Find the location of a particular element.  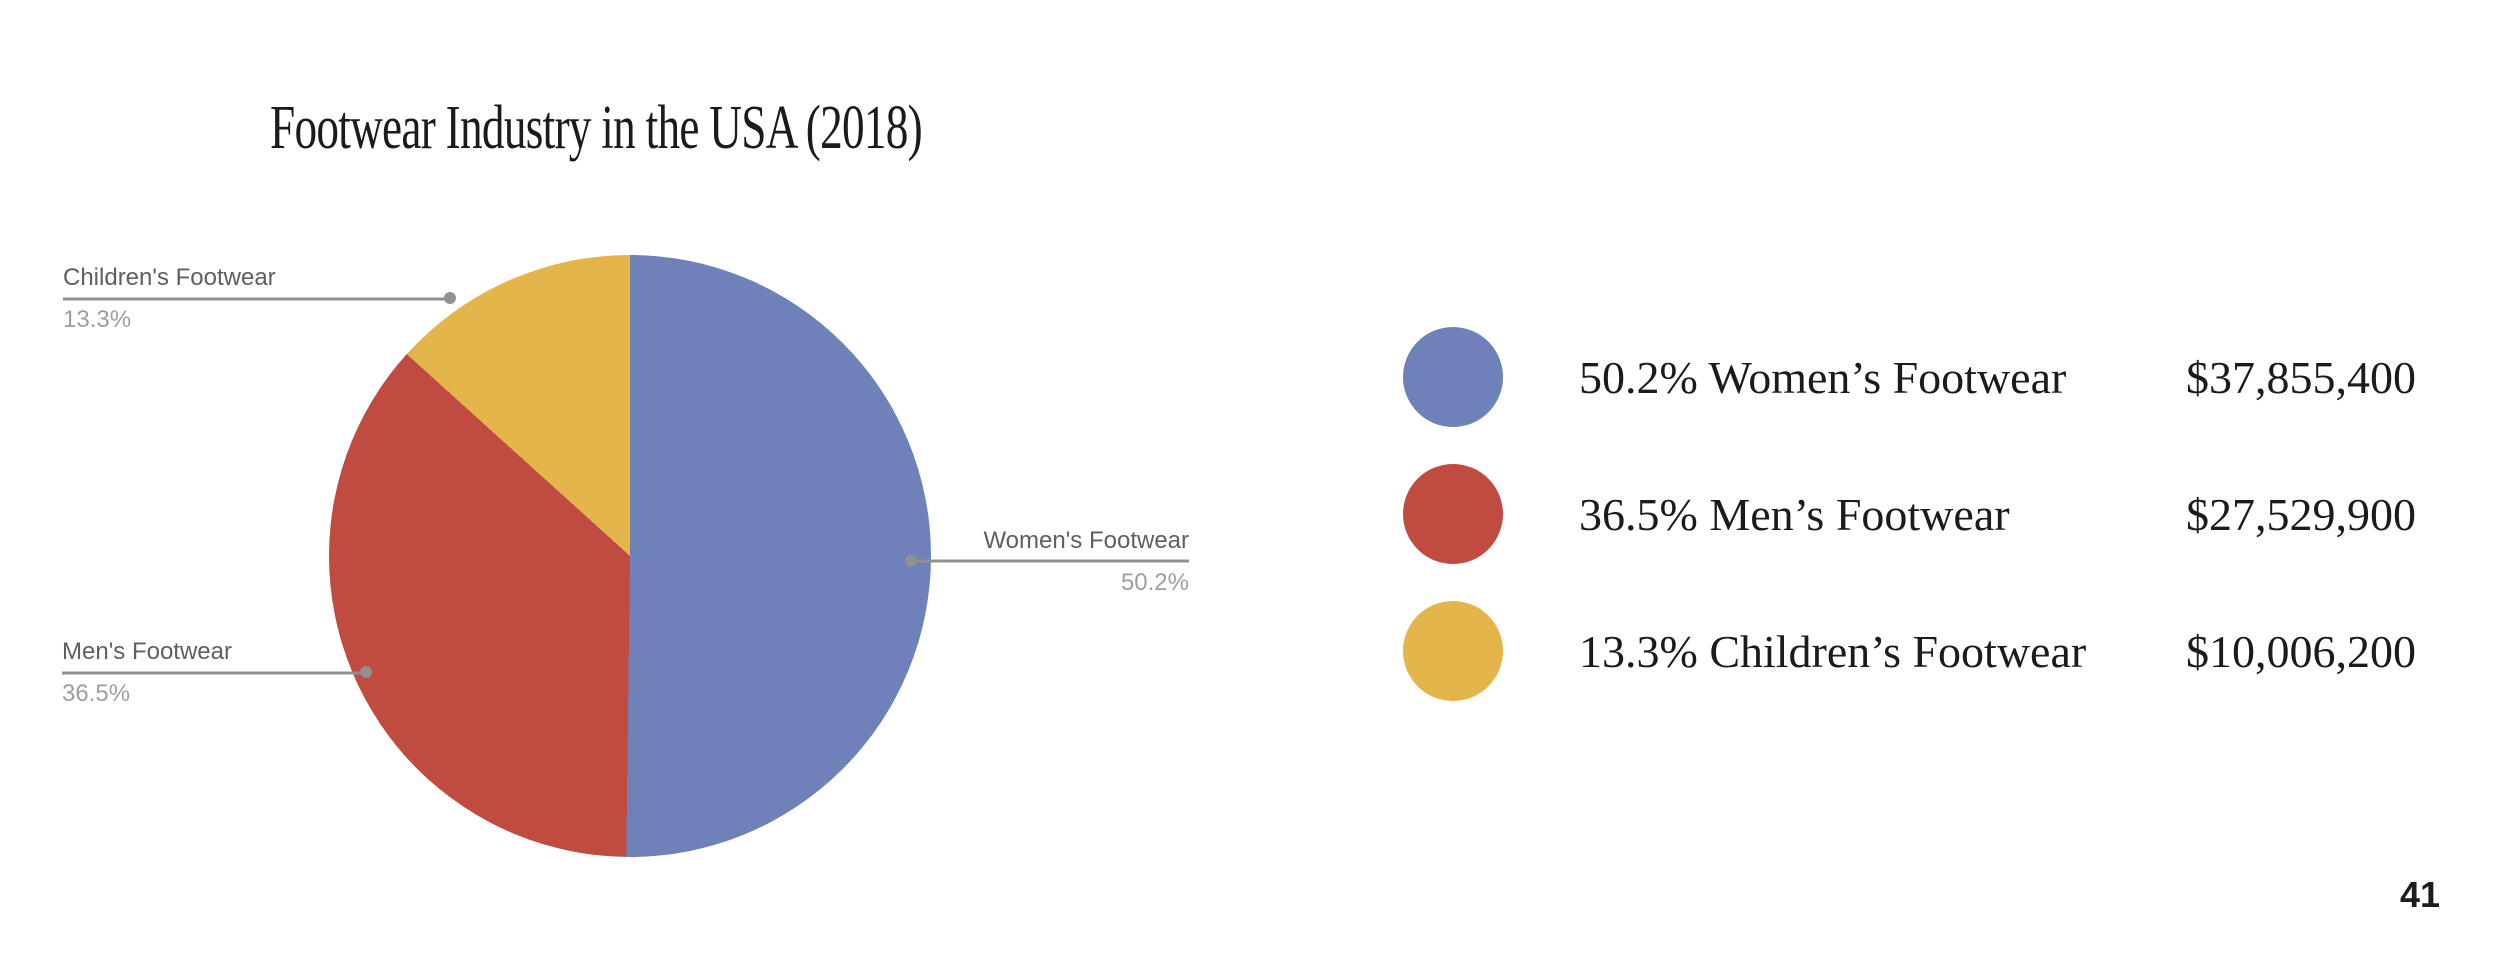

children-leader-line is located at coordinates (259, 298).